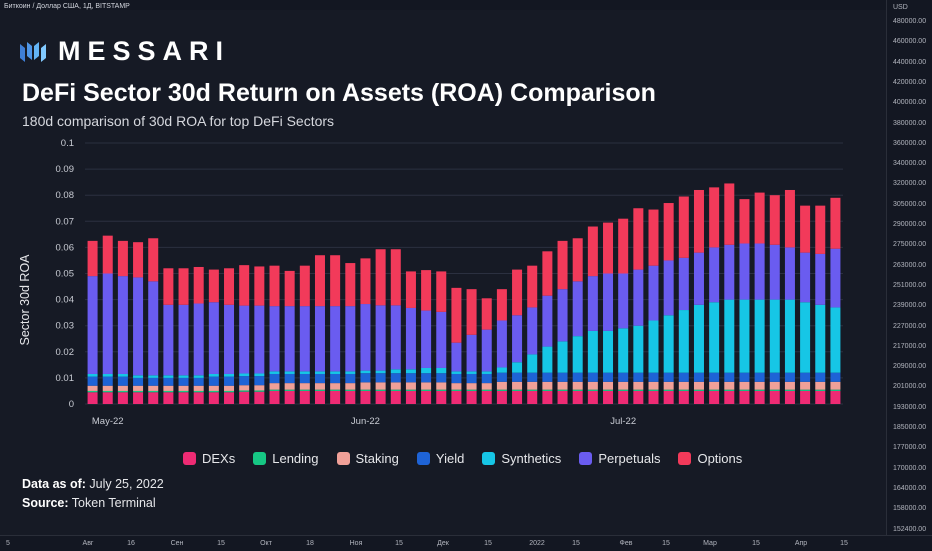  Describe the element at coordinates (65, 352) in the screenshot. I see `y-tick-label: 0.02` at that location.